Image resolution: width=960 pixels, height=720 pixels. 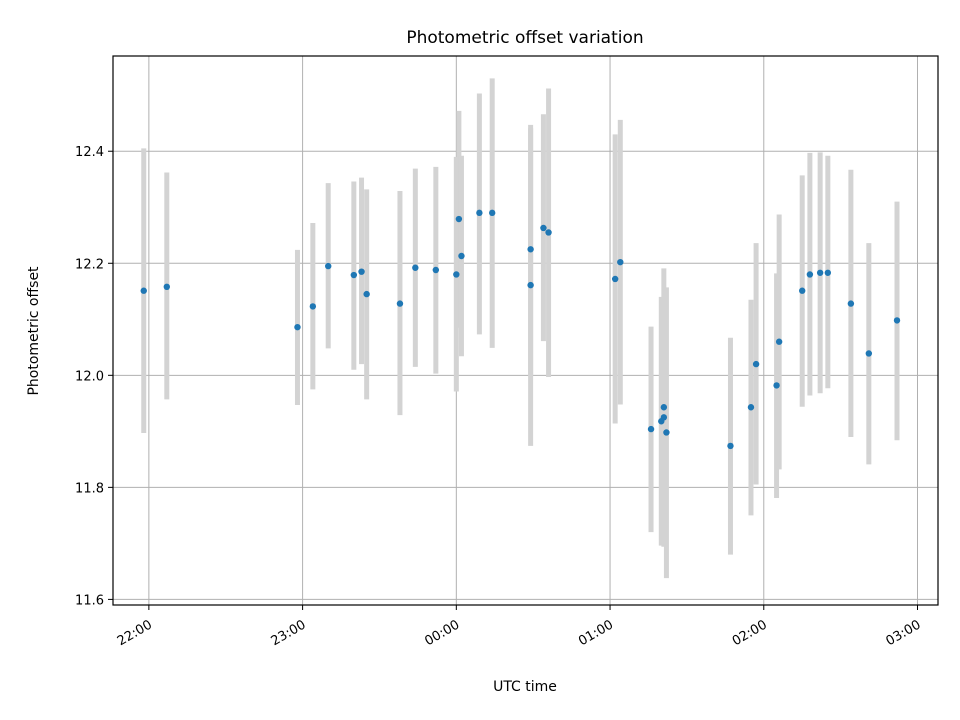 What do you see at coordinates (519, 627) in the screenshot?
I see `x-axis-ticks: 22:00 23:00 00:00 01:00 02:00 03:00` at bounding box center [519, 627].